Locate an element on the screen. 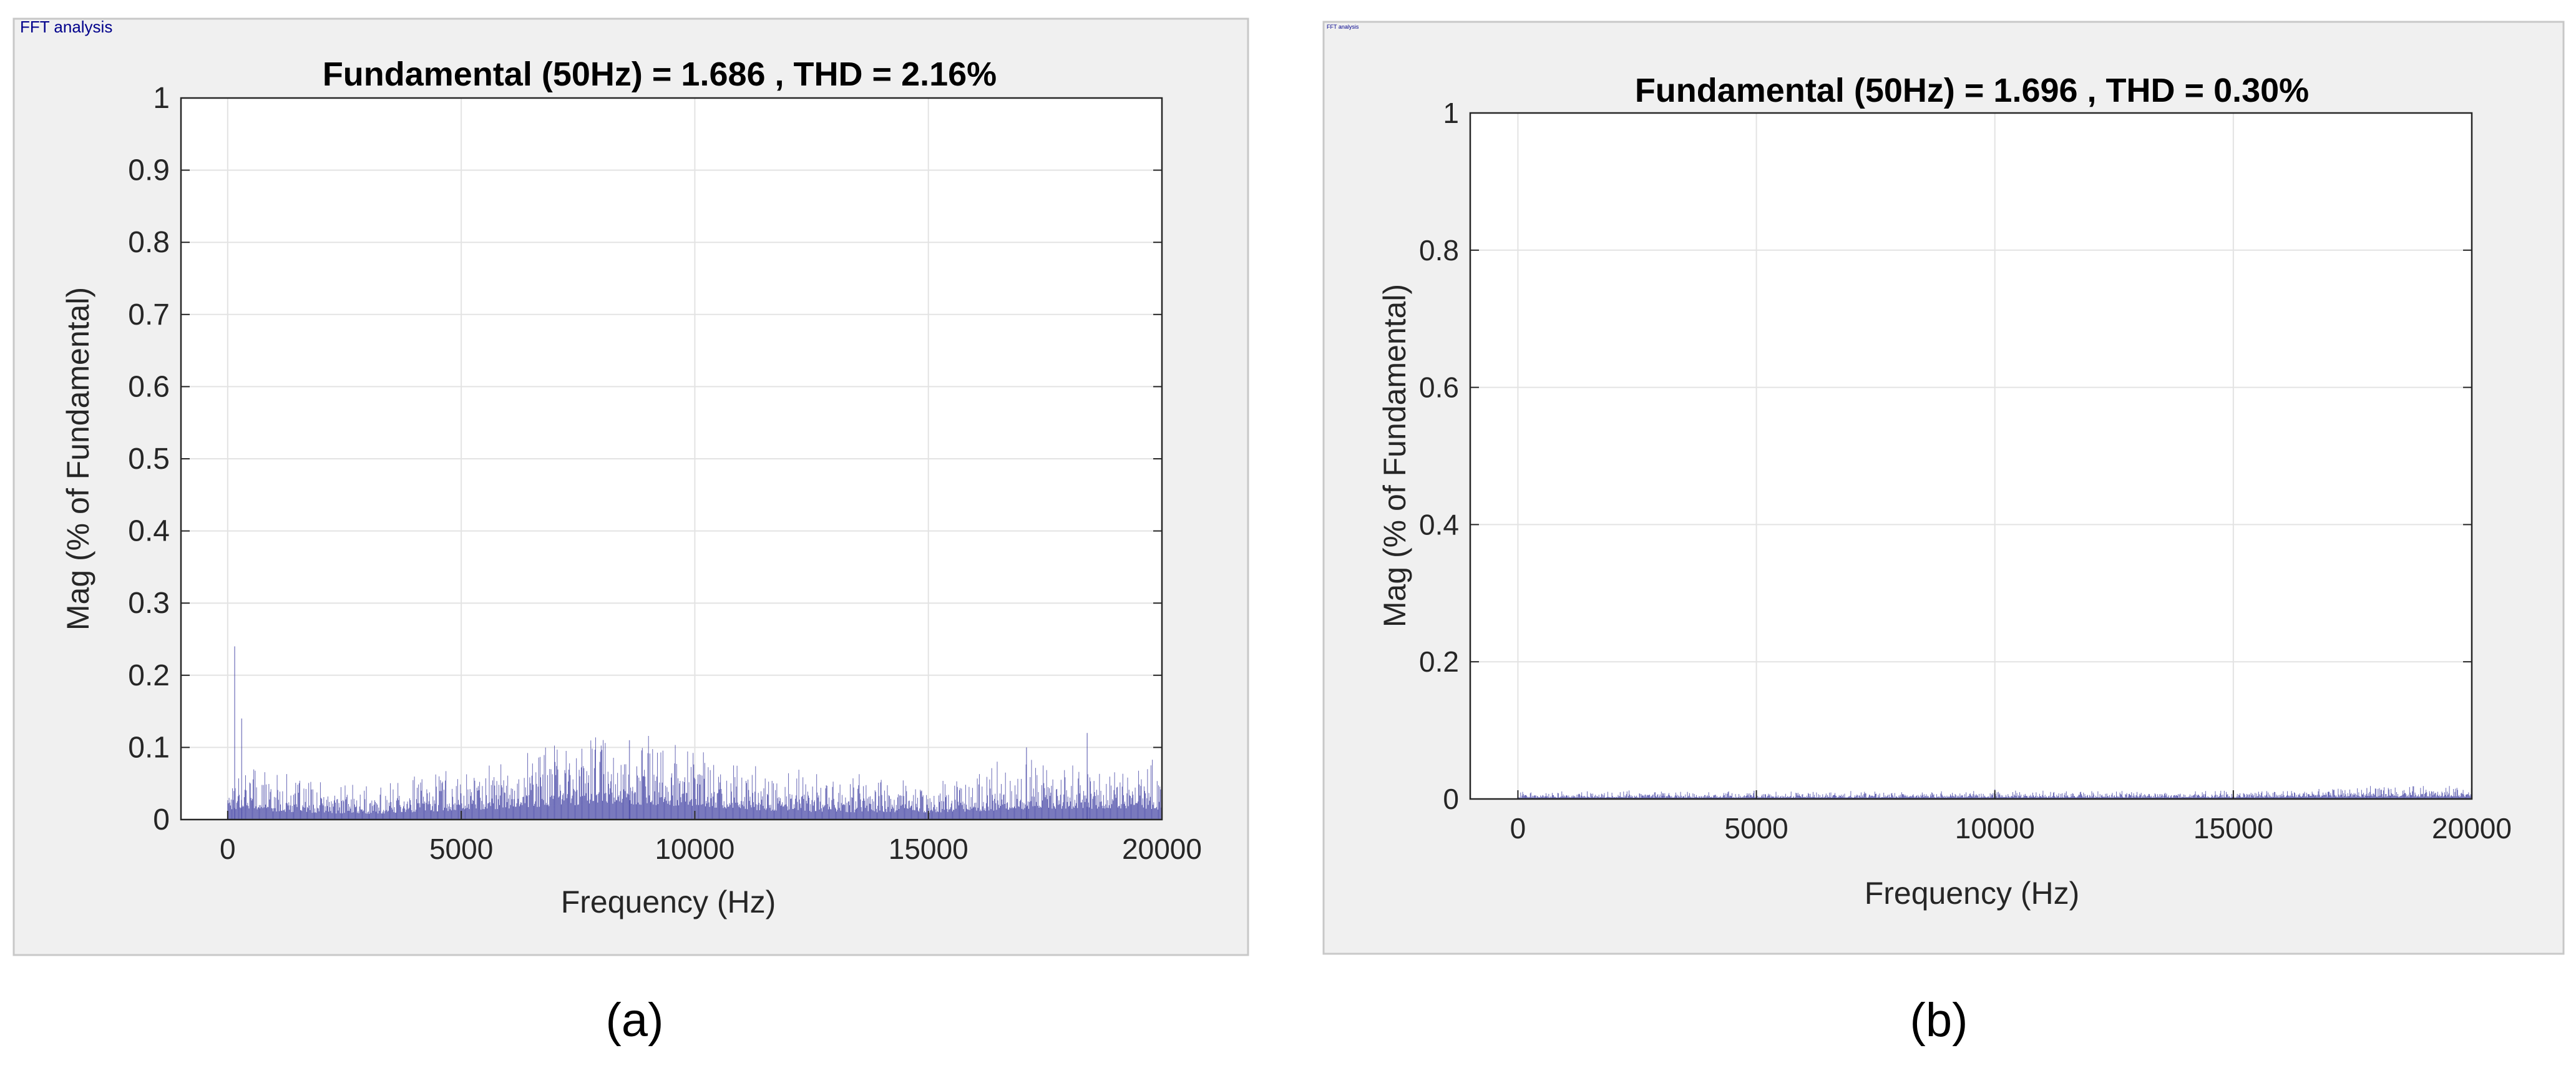  panel-b-group-label: FFT analysis is located at coordinates (1343, 27).